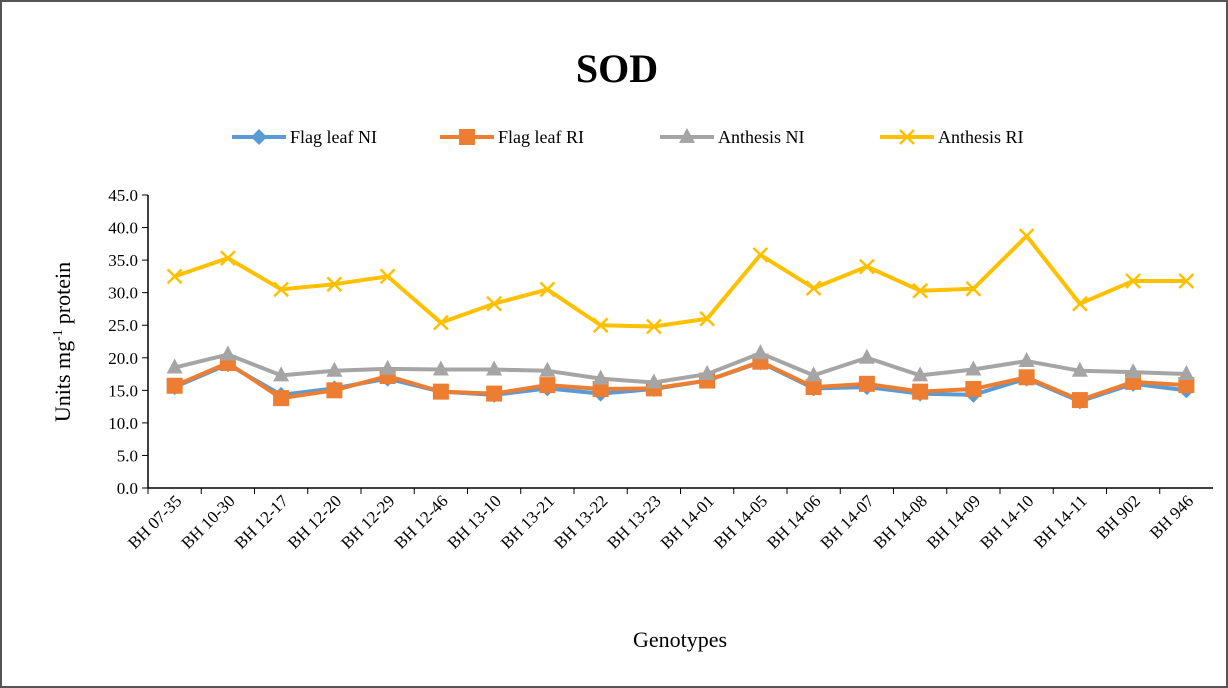 The width and height of the screenshot is (1228, 688). What do you see at coordinates (123, 228) in the screenshot?
I see `y-tick-label: 40.0` at bounding box center [123, 228].